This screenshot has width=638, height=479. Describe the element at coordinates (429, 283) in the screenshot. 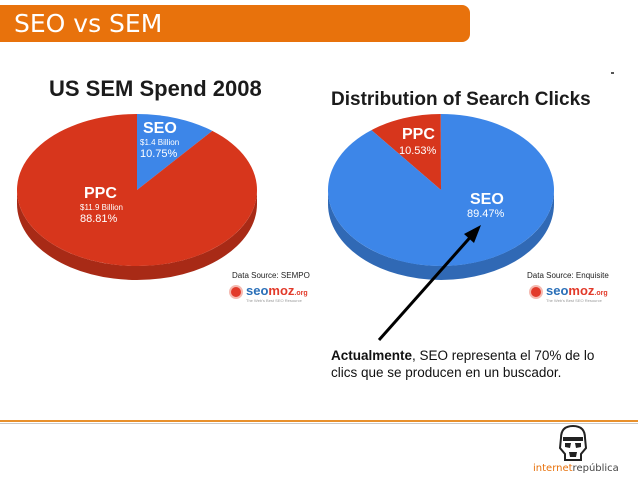

I see `annotation-arrow` at that location.